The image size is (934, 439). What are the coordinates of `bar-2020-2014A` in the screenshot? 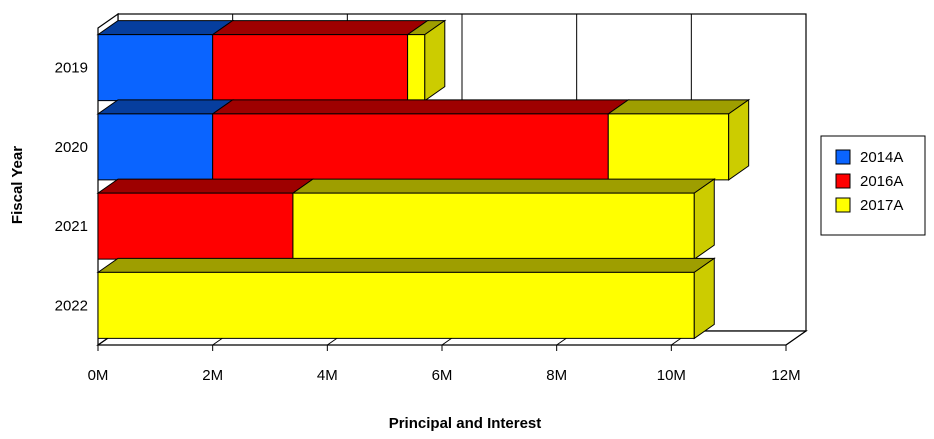 It's located at (165, 140).